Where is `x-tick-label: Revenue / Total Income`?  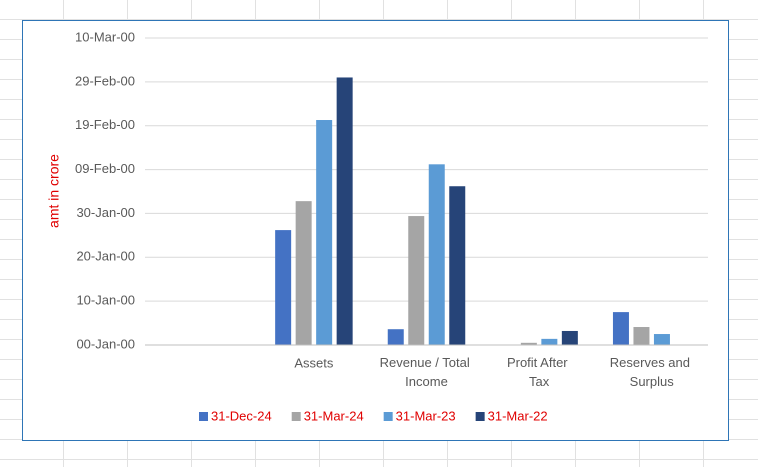 x-tick-label: Revenue / Total Income is located at coordinates (427, 372).